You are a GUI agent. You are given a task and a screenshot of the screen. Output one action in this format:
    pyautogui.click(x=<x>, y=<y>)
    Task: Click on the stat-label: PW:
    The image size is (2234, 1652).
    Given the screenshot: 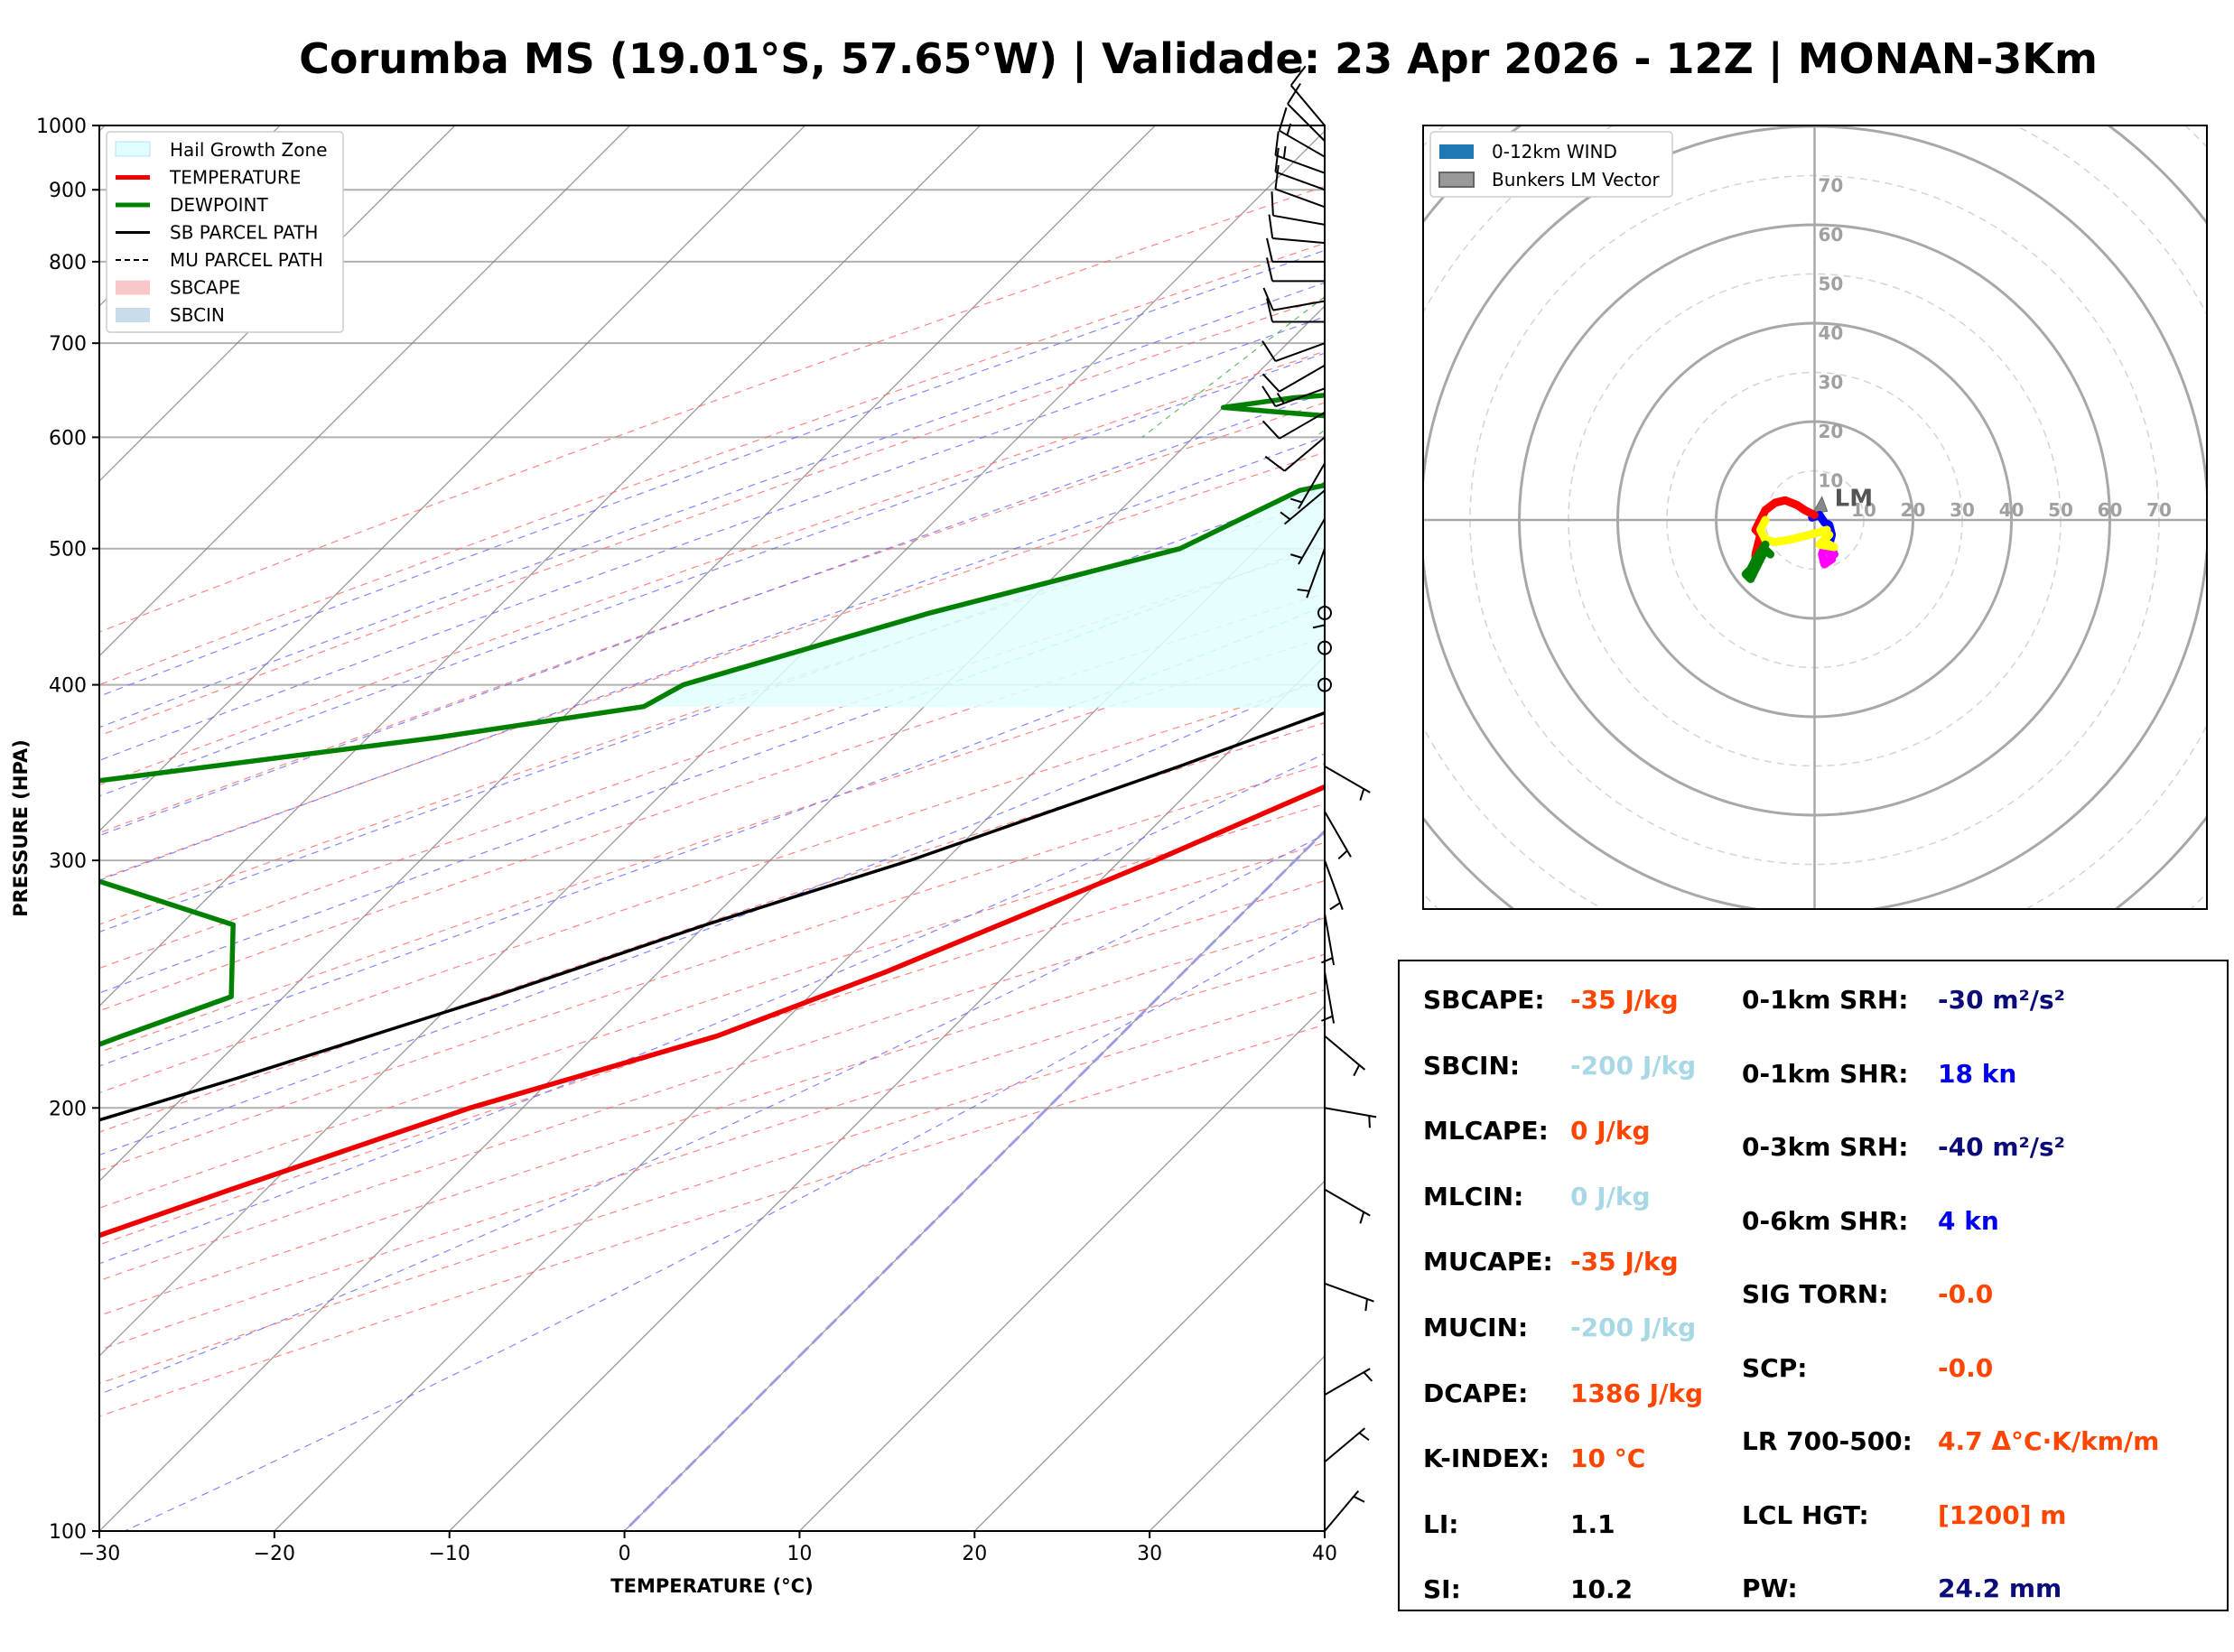 What is the action you would take?
    pyautogui.click(x=1770, y=1588)
    